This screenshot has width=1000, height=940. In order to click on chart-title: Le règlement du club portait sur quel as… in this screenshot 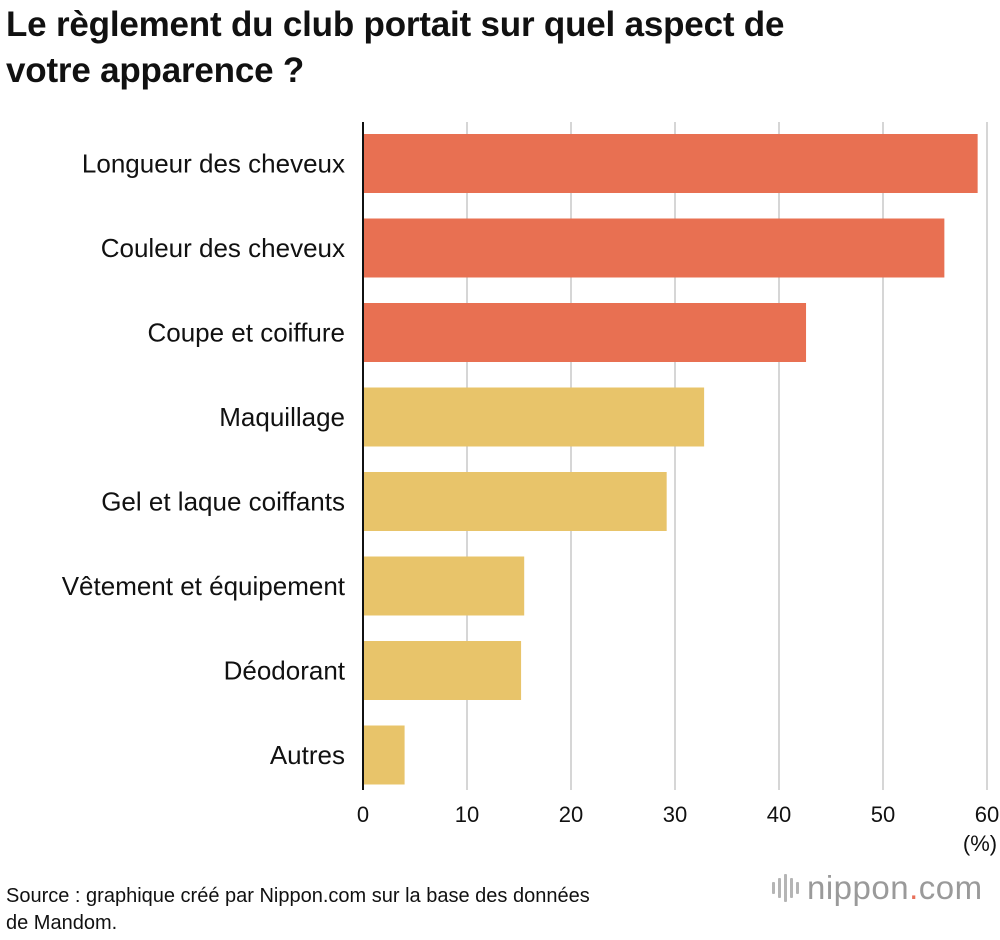, I will do `click(486, 48)`.